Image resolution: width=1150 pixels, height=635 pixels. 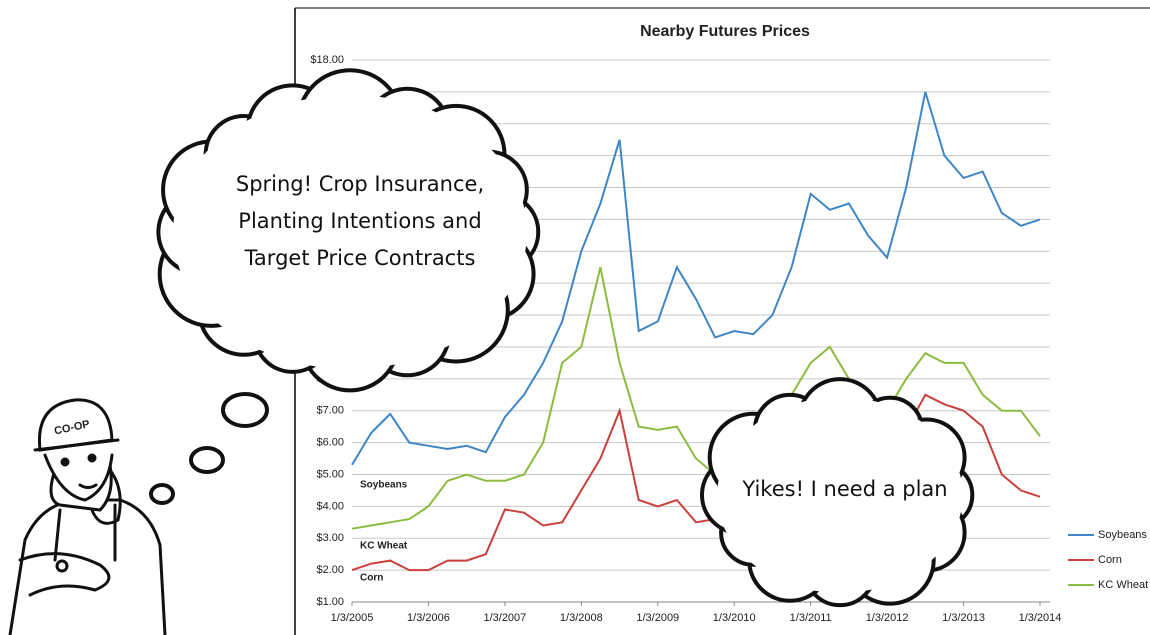 What do you see at coordinates (87, 516) in the screenshot?
I see `farmer: CO-OP` at bounding box center [87, 516].